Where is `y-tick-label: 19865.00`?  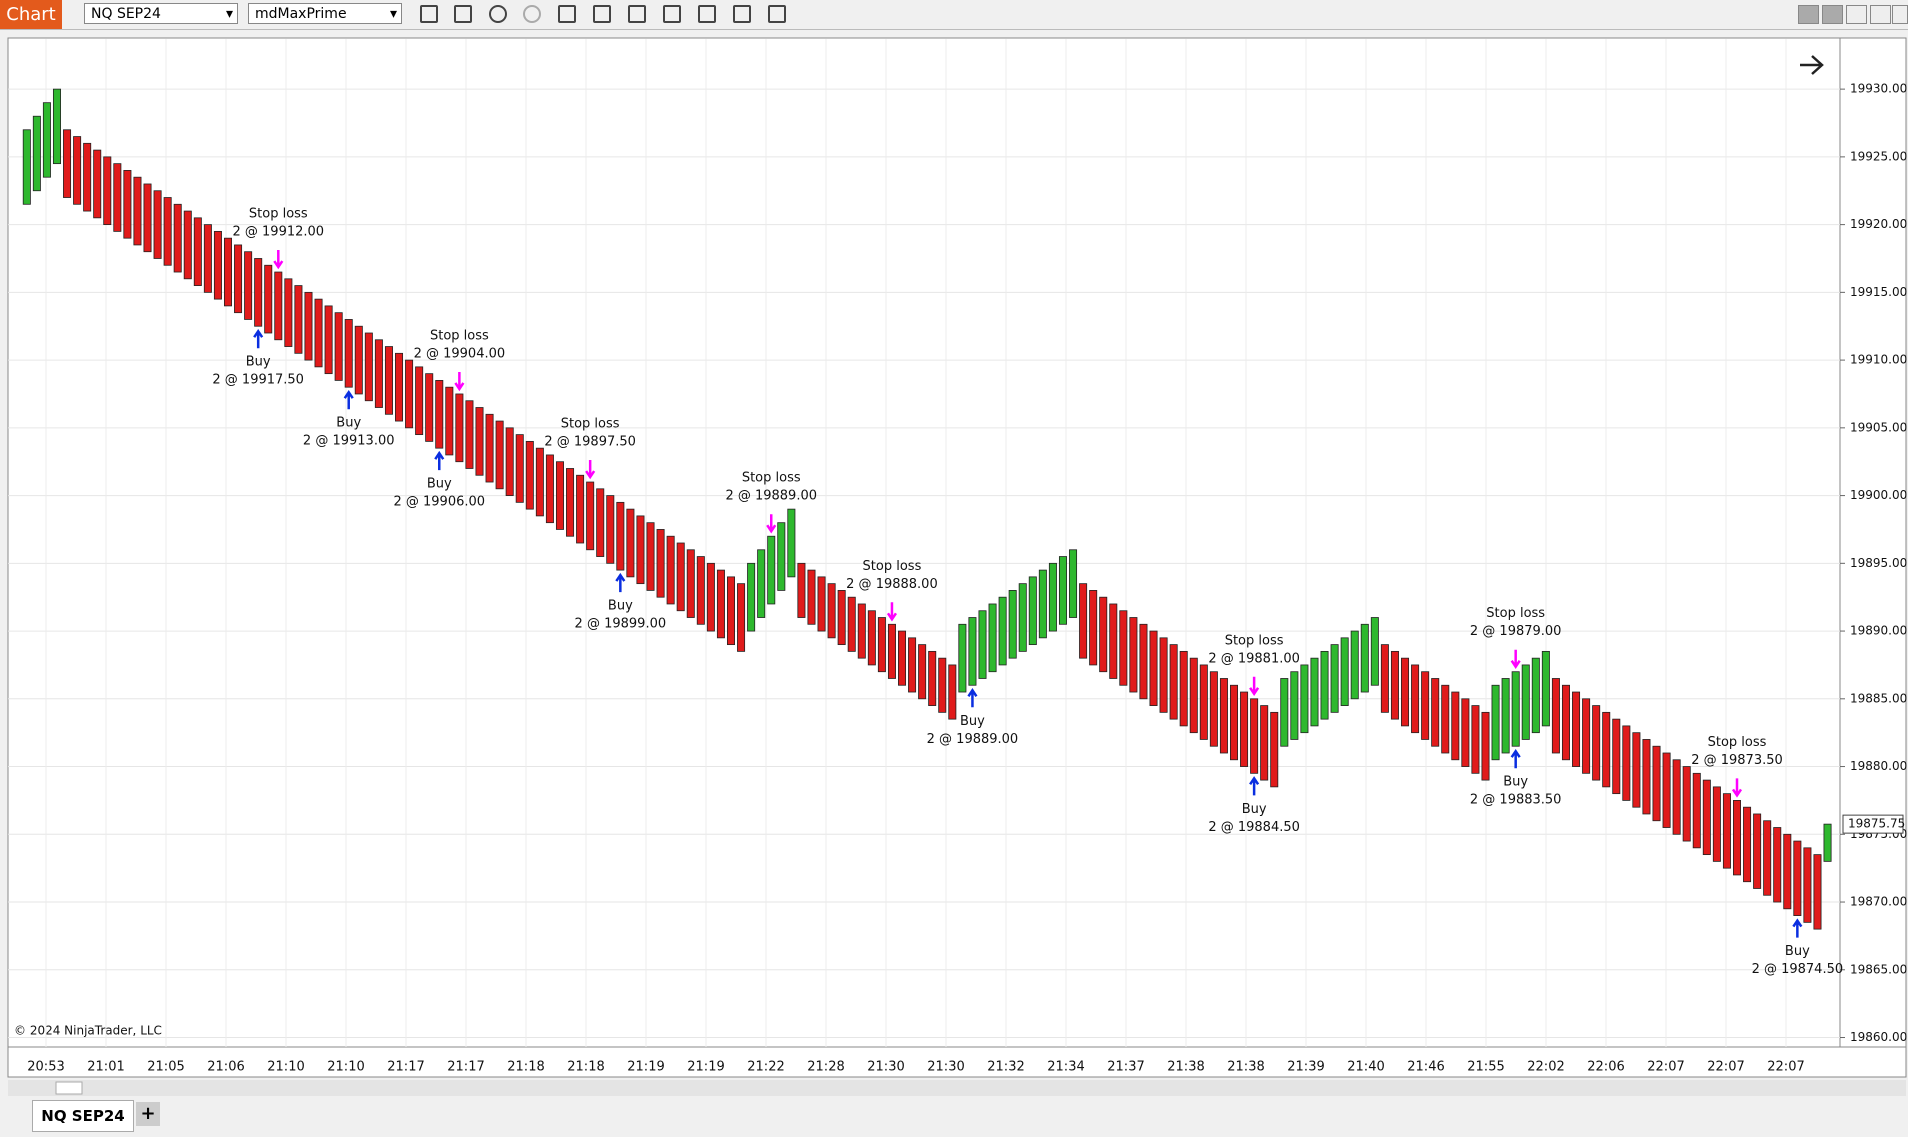
y-tick-label: 19865.00 is located at coordinates (1878, 969).